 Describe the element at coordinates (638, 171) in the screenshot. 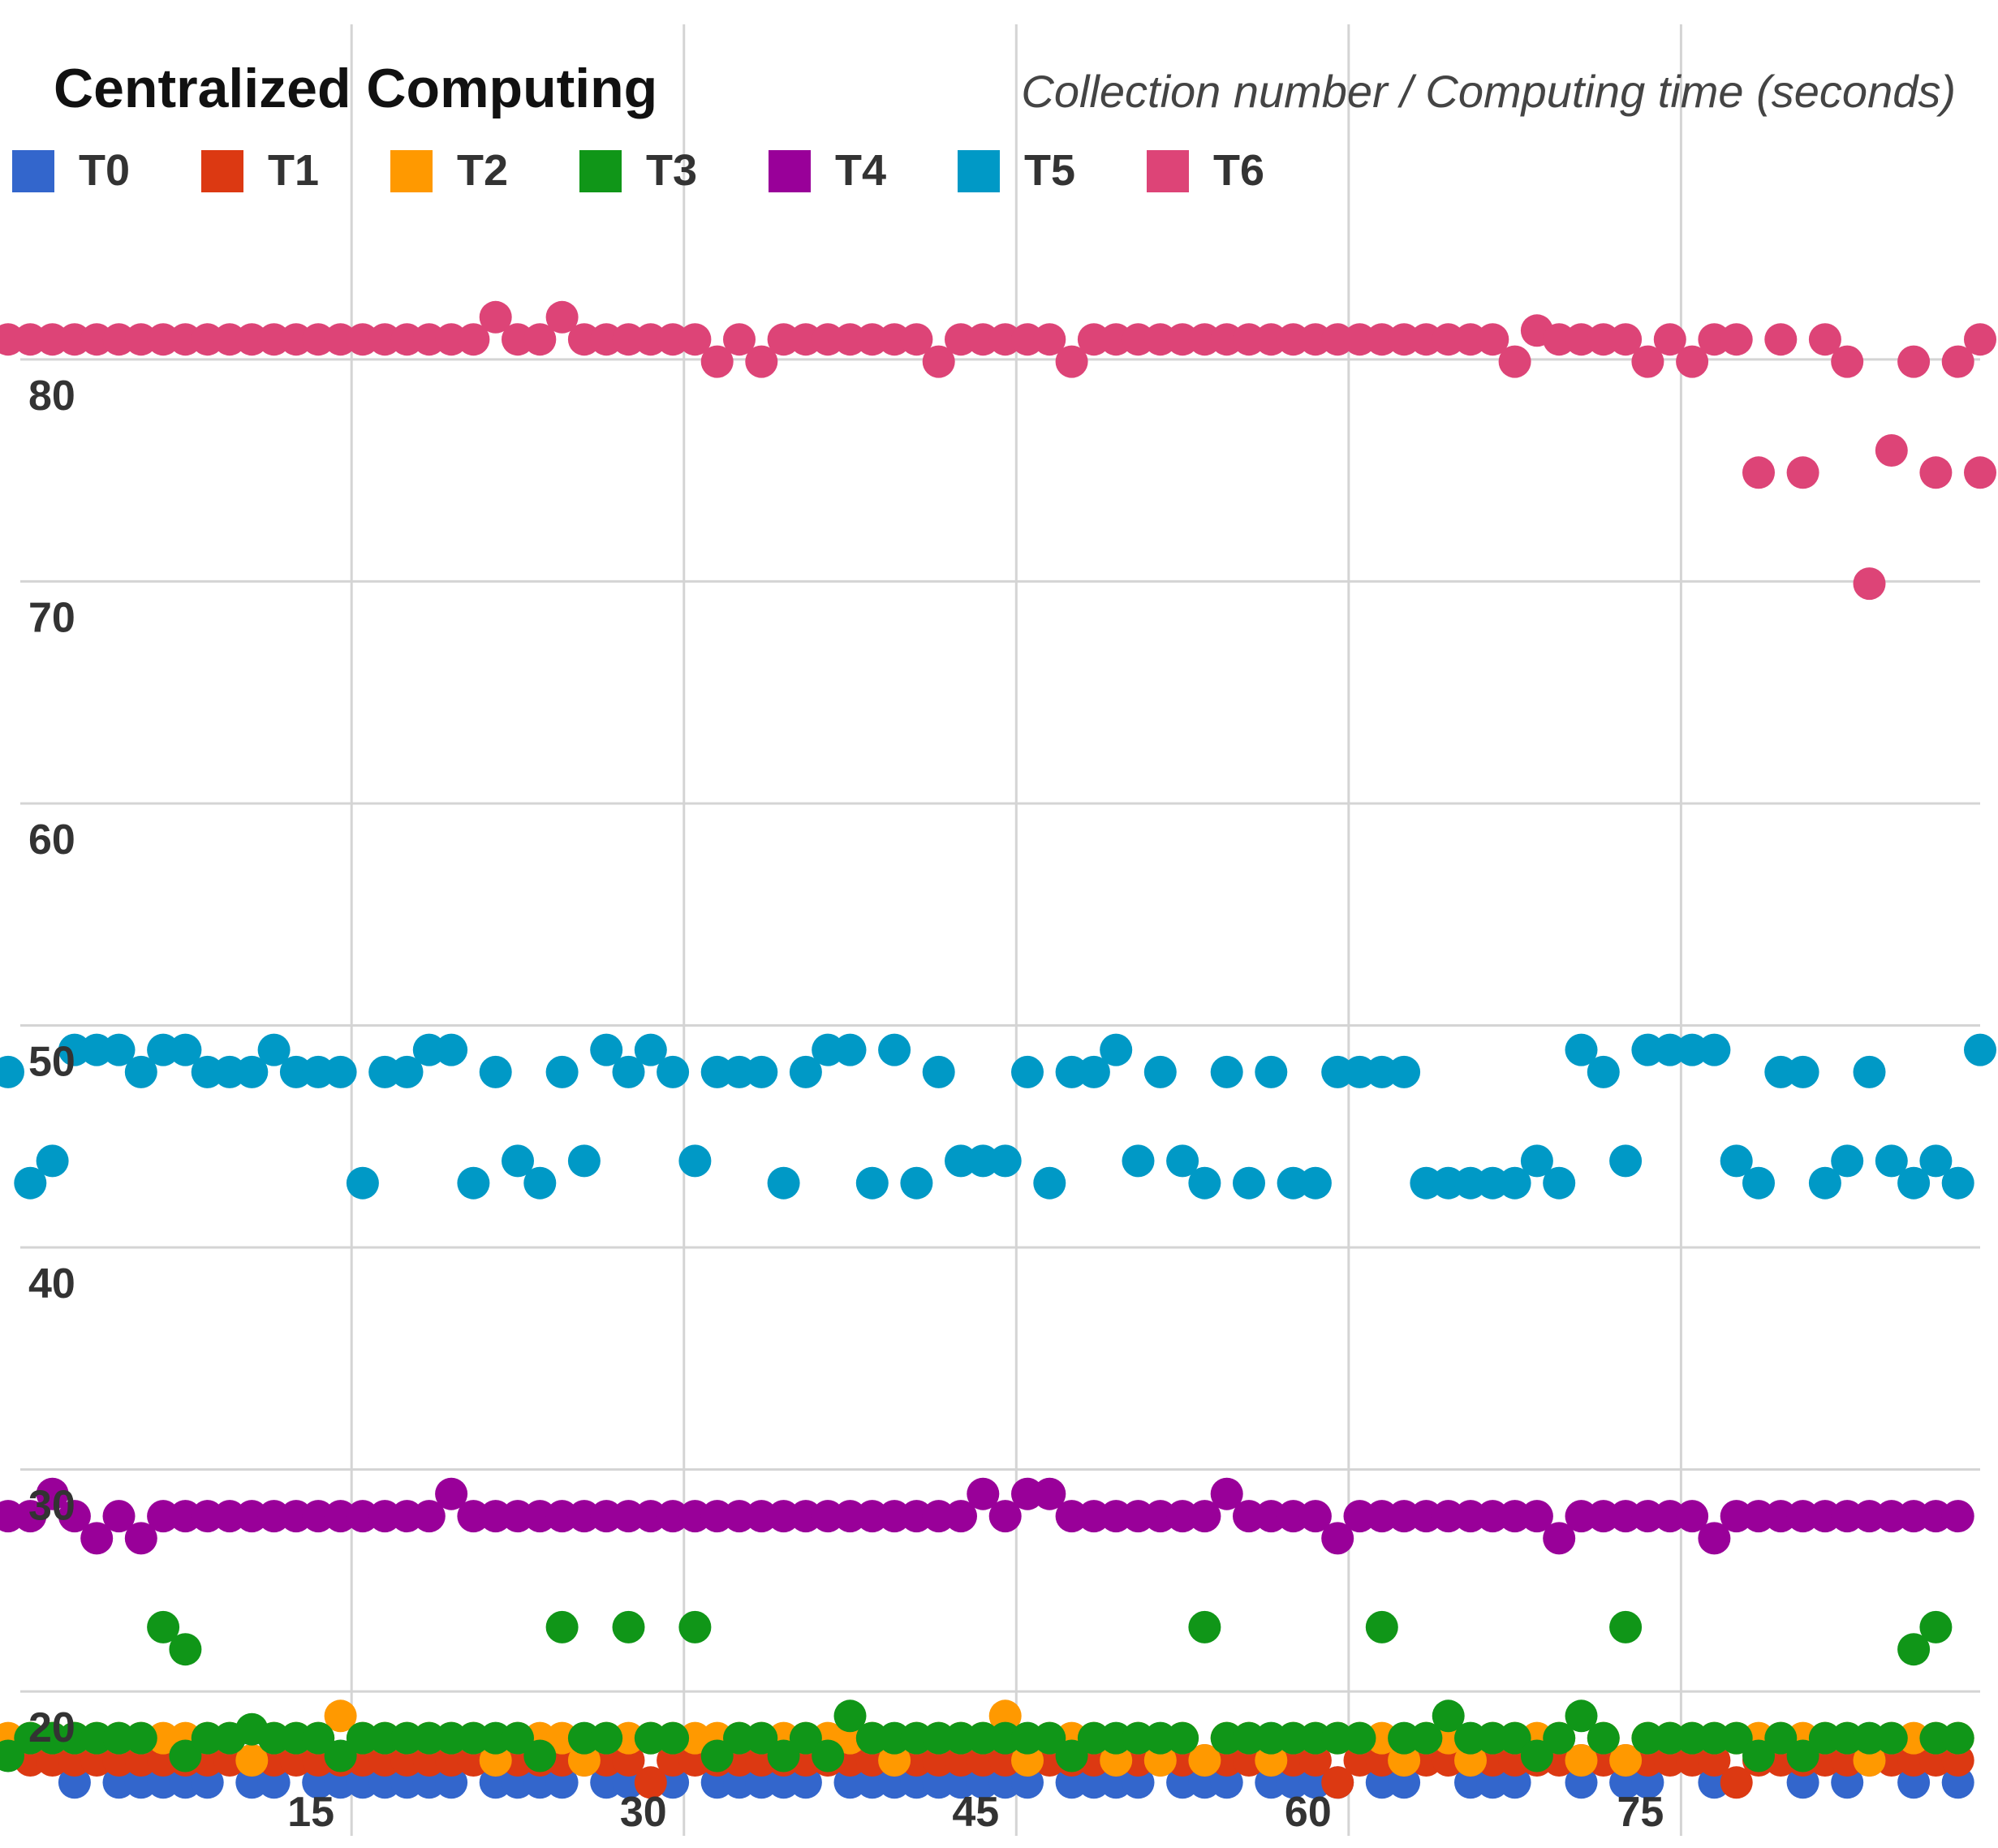

I see `legend-item-t3: T3` at that location.